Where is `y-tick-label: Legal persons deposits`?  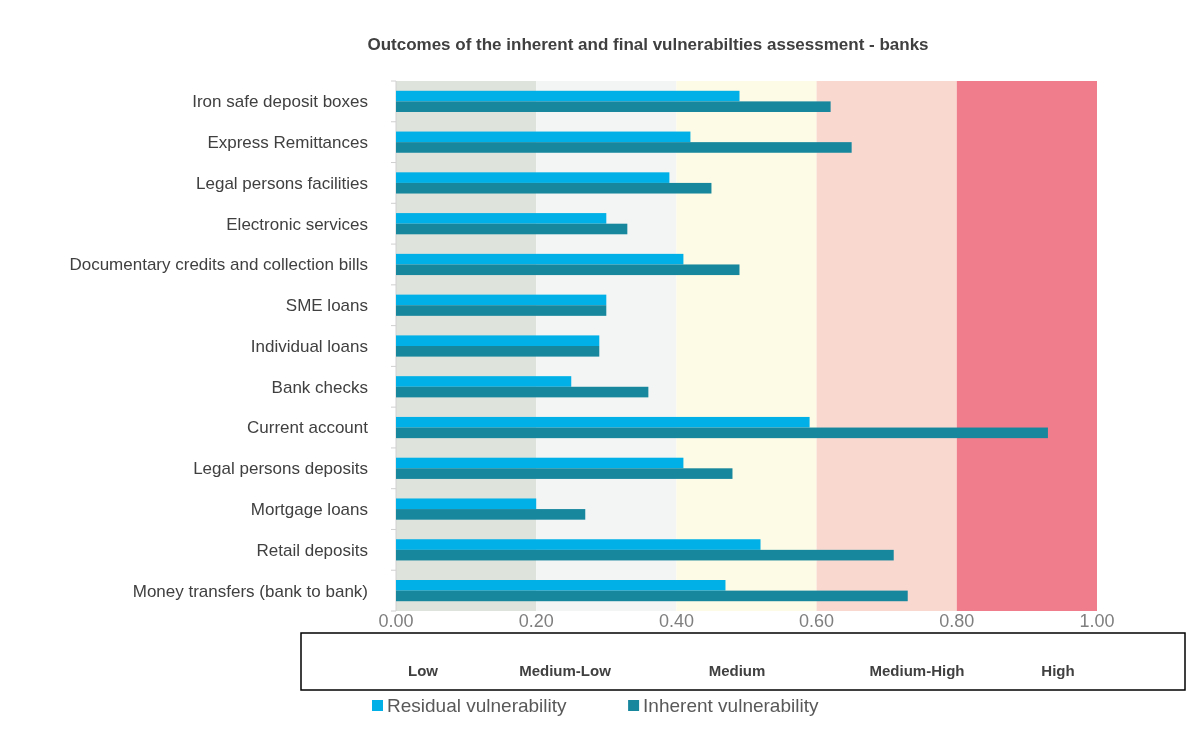 y-tick-label: Legal persons deposits is located at coordinates (280, 469).